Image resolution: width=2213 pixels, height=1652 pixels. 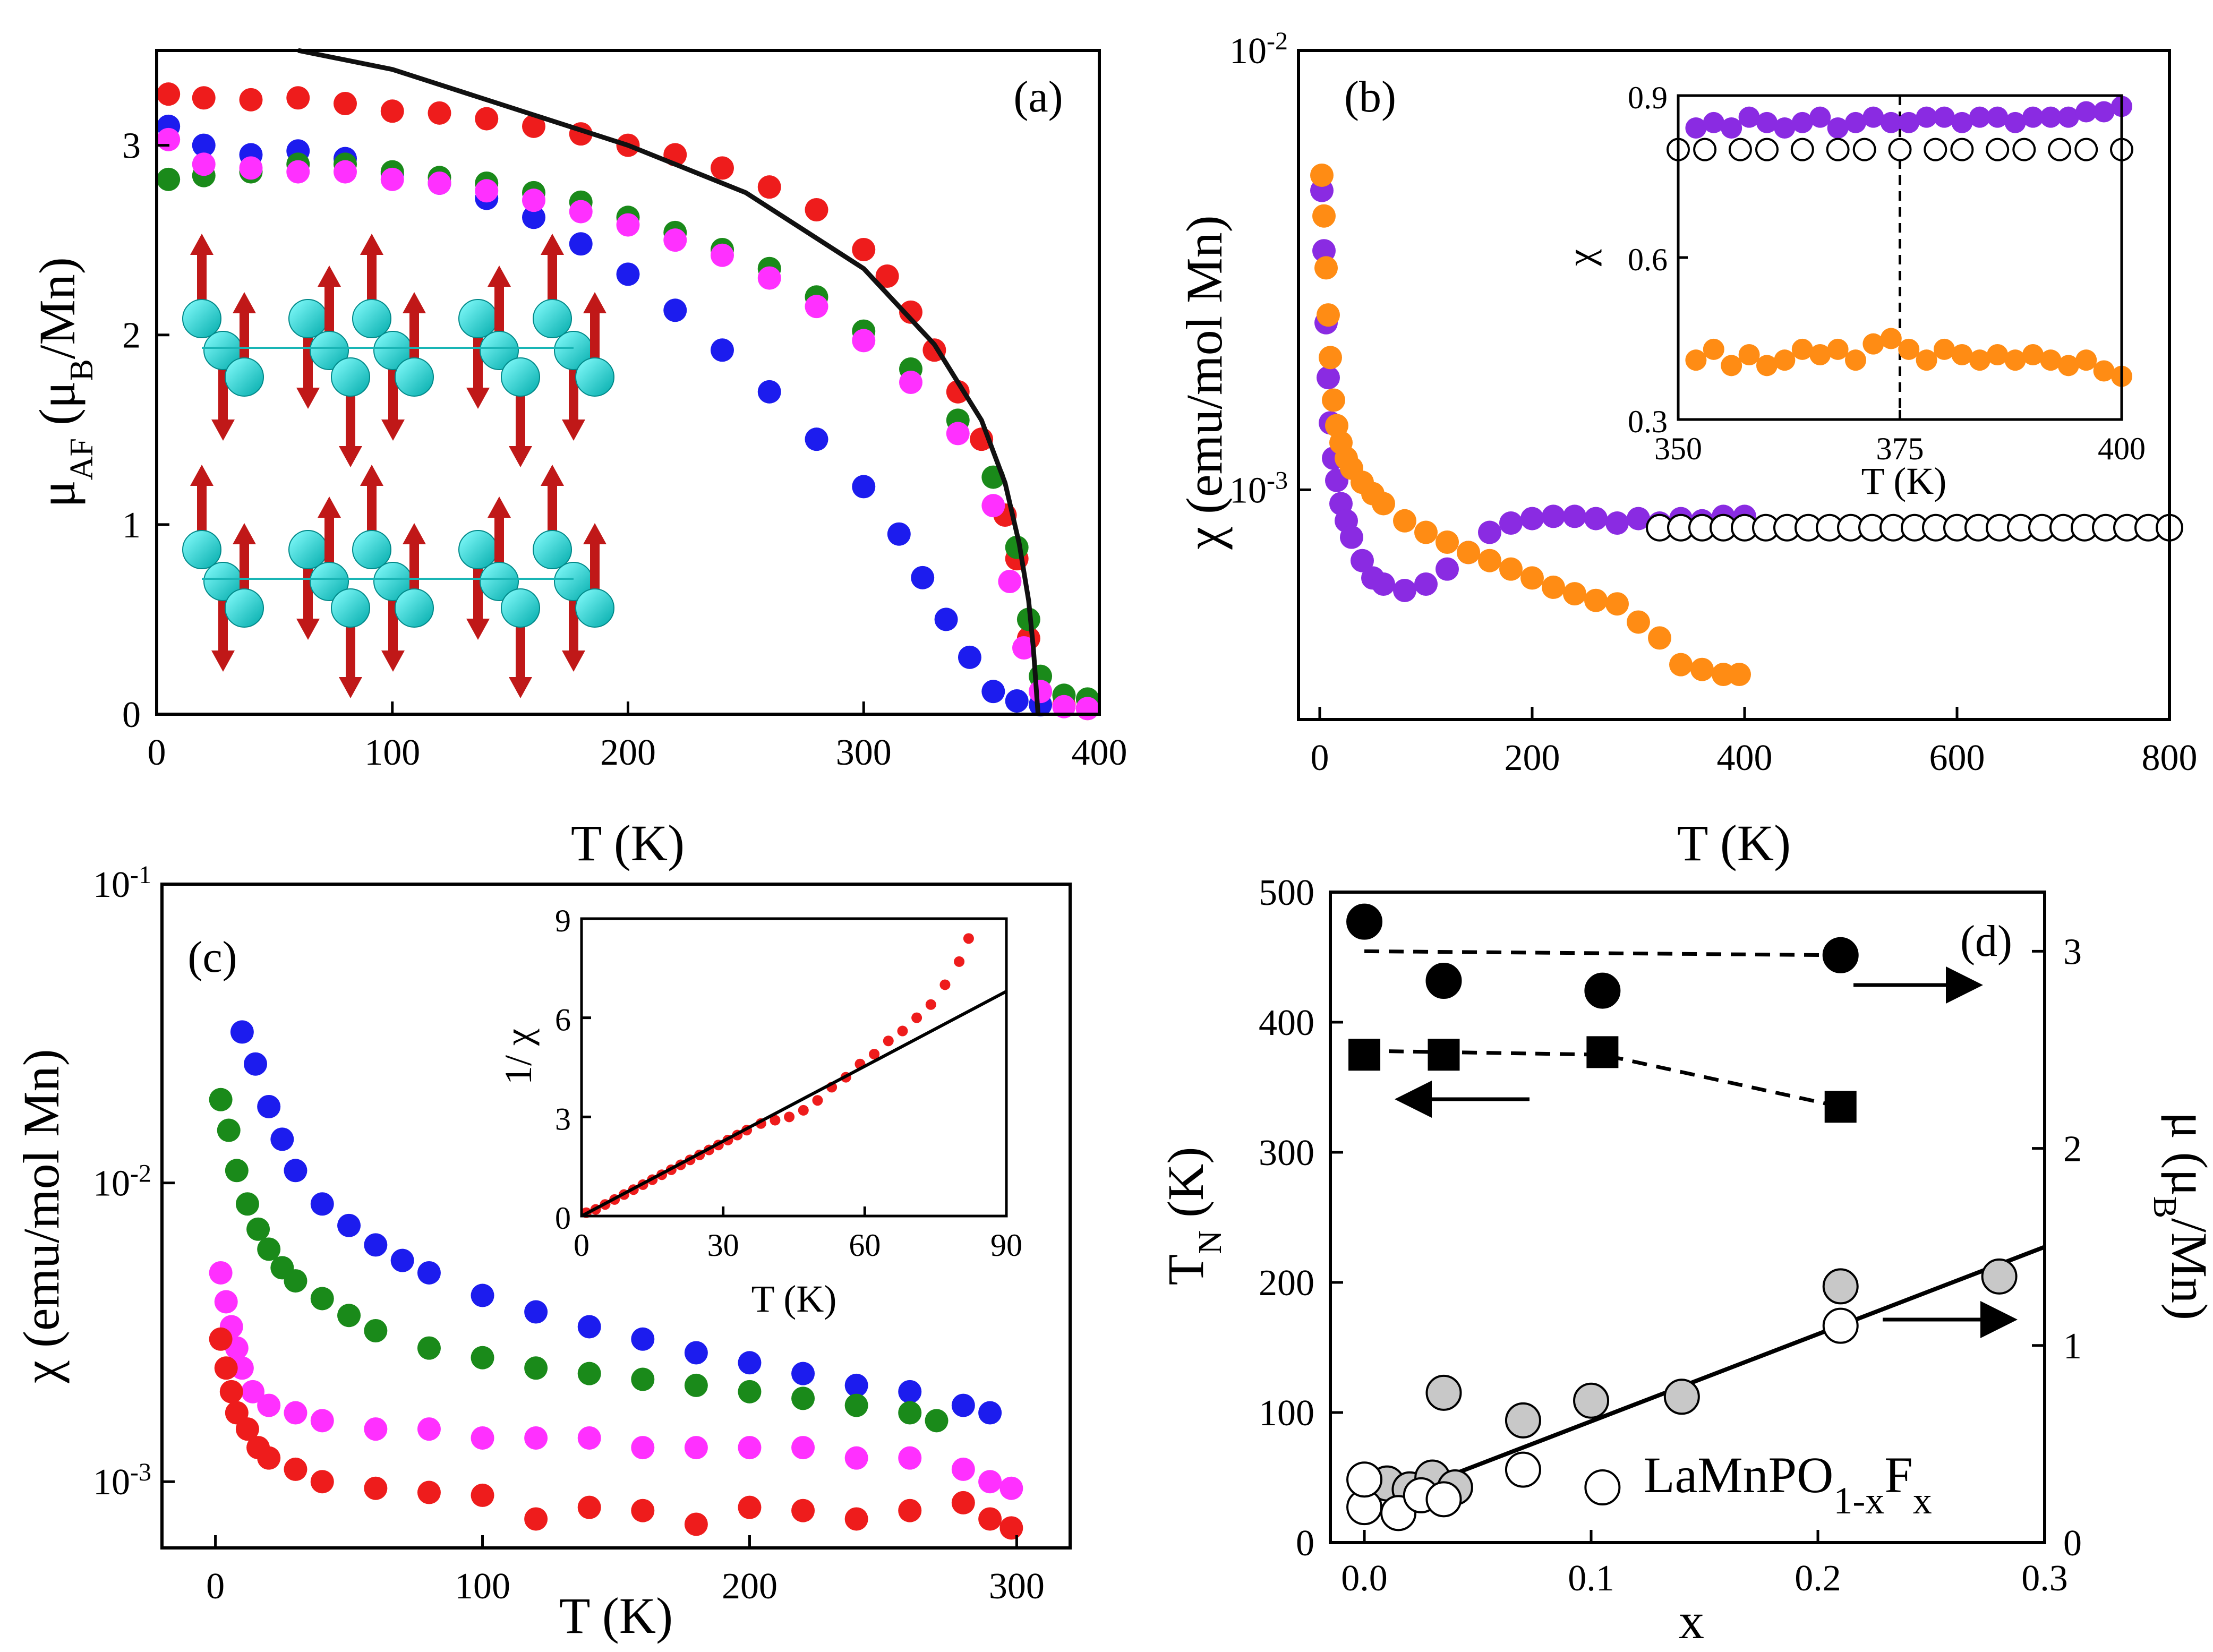 I want to click on panel-d-right-ytick-label-3: 3, so click(x=2072, y=951).